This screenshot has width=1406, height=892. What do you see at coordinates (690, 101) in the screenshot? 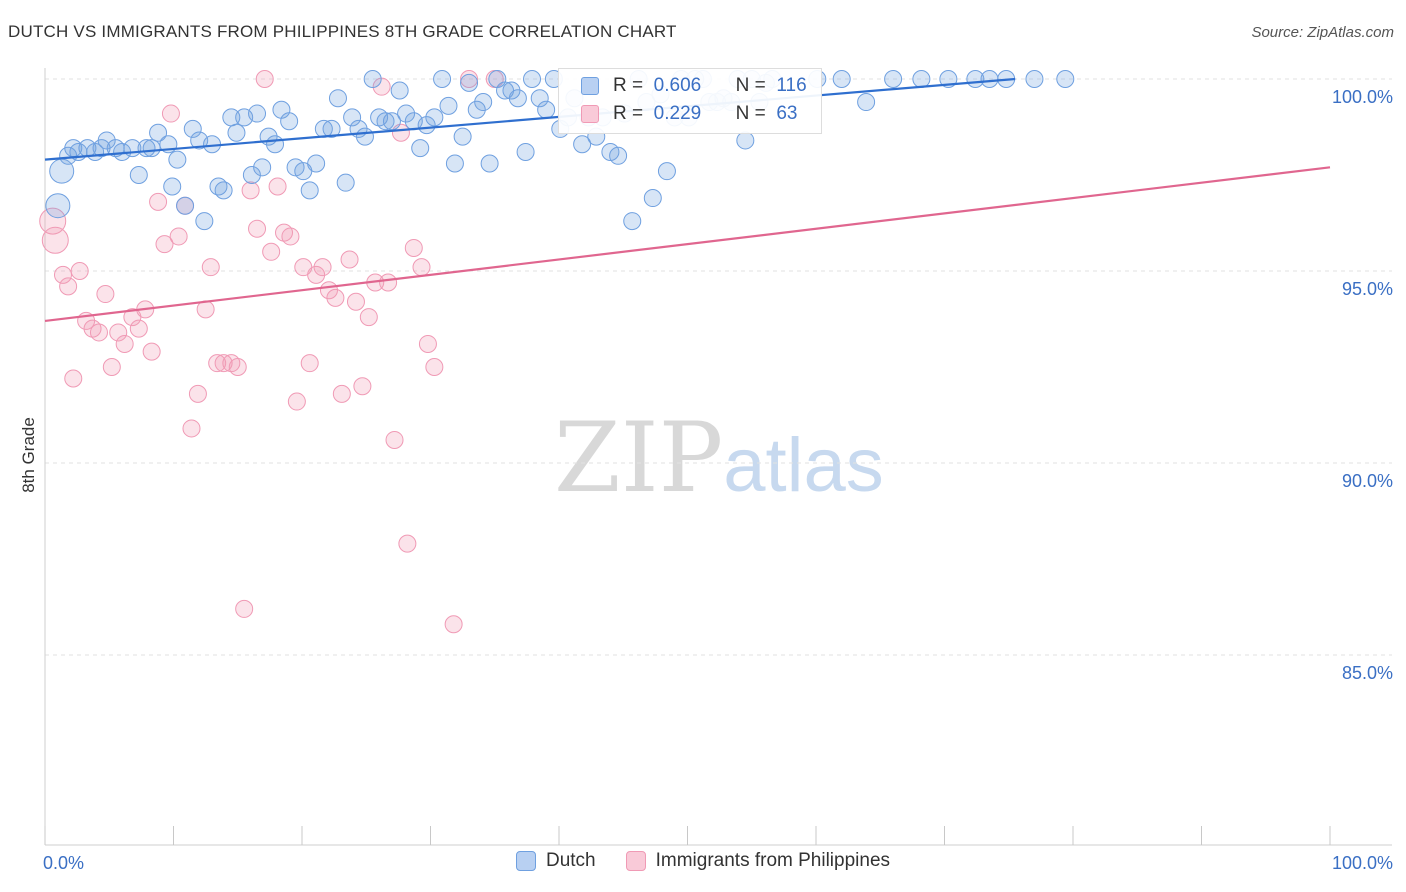
I see `stats-box: R = 0.606 N = 116 R = 0.229 N = 63` at bounding box center [690, 101].